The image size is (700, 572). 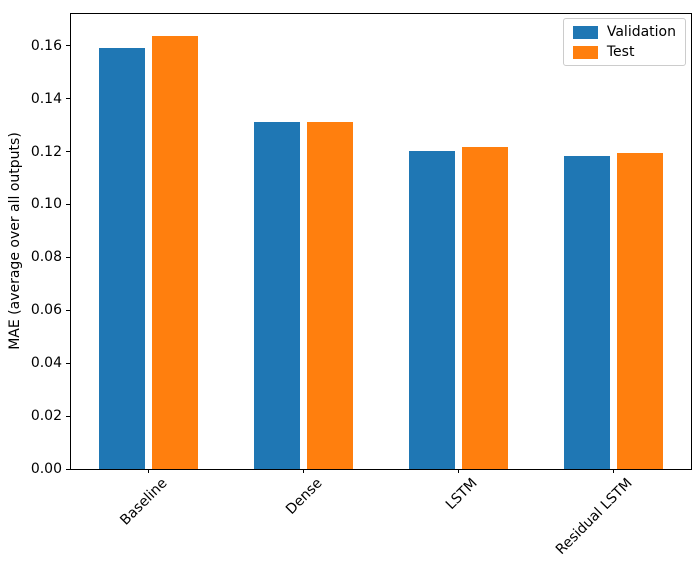 I want to click on bar-validation-lstm, so click(x=432, y=309).